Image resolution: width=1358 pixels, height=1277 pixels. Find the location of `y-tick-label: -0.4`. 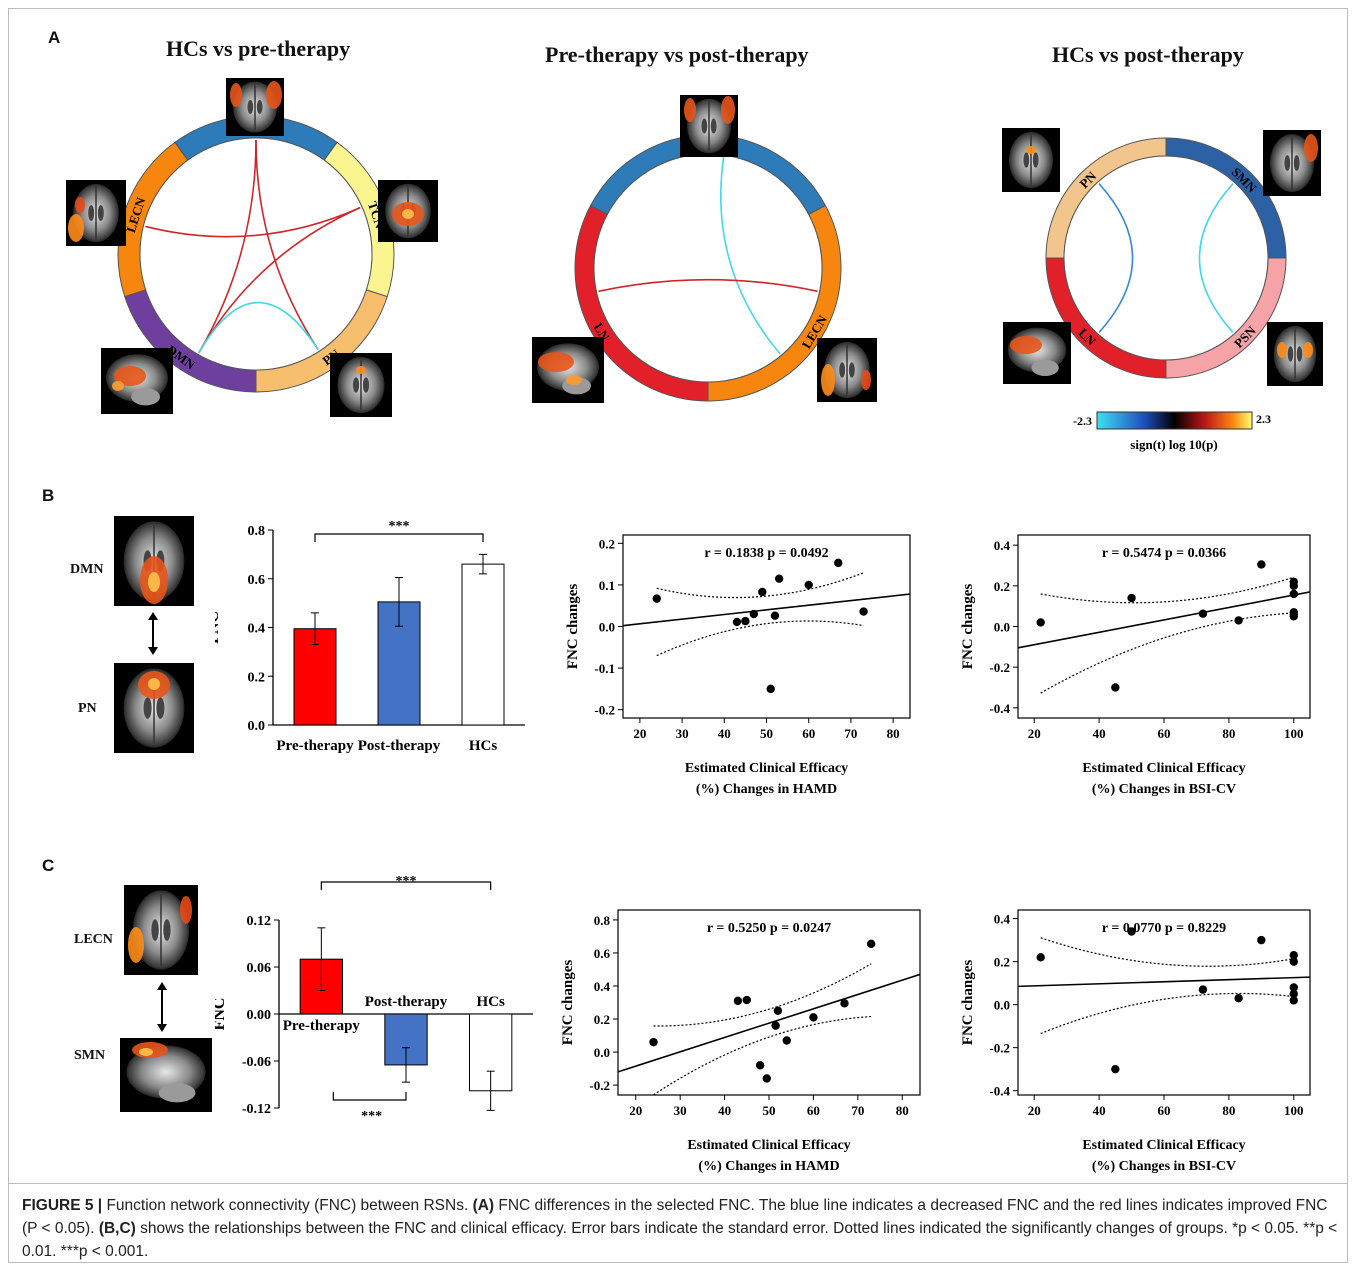

y-tick-label: -0.4 is located at coordinates (999, 708).